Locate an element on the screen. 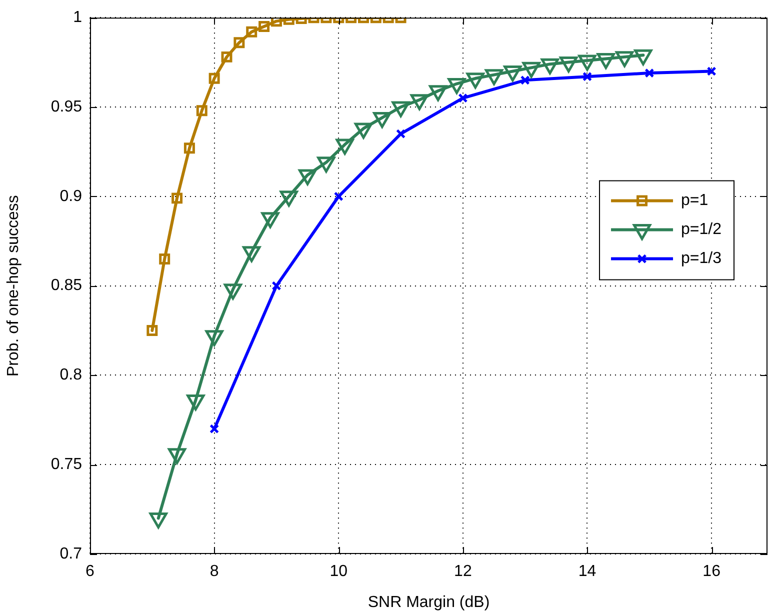 The height and width of the screenshot is (612, 779). y-tick-label: 0.75 is located at coordinates (66, 465).